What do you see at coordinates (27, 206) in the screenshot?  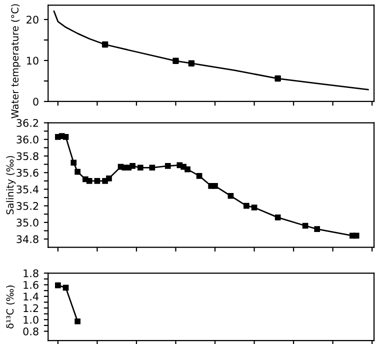 I see `y-tick-label: 35.2` at bounding box center [27, 206].